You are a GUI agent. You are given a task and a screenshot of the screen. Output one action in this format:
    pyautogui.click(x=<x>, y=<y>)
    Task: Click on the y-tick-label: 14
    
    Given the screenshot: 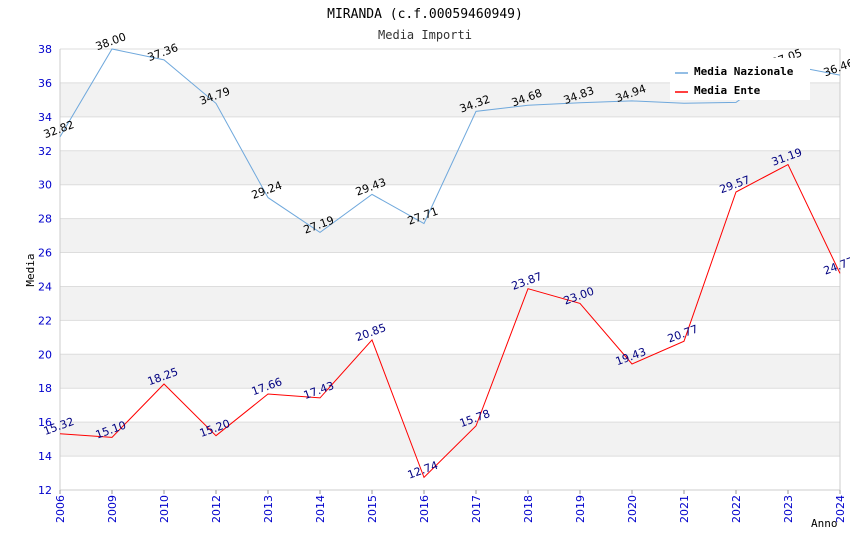 What is the action you would take?
    pyautogui.click(x=45, y=456)
    